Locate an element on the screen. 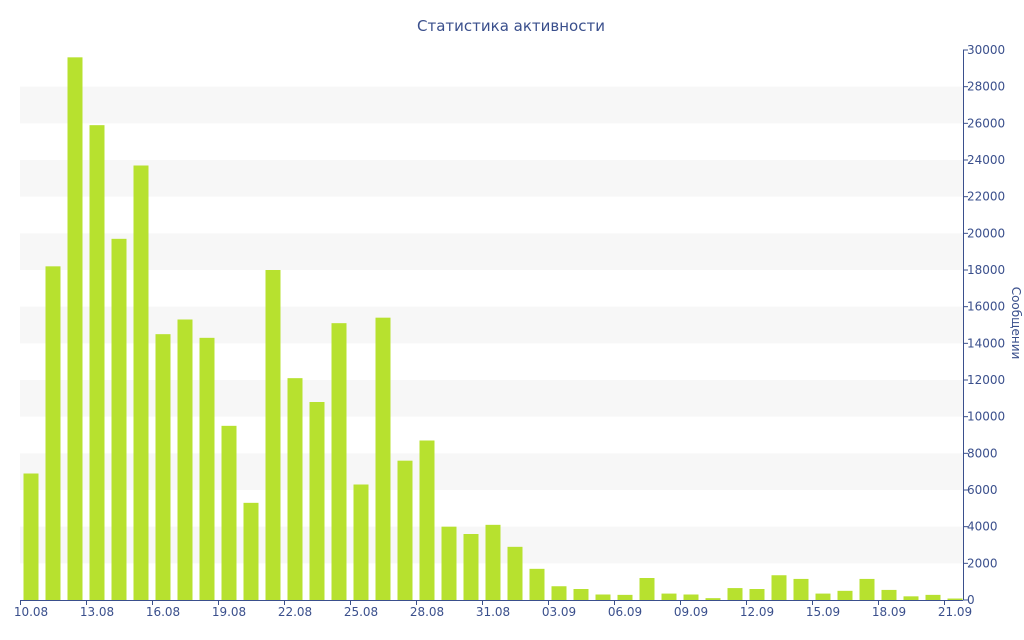  bar-21.09 is located at coordinates (955, 599).